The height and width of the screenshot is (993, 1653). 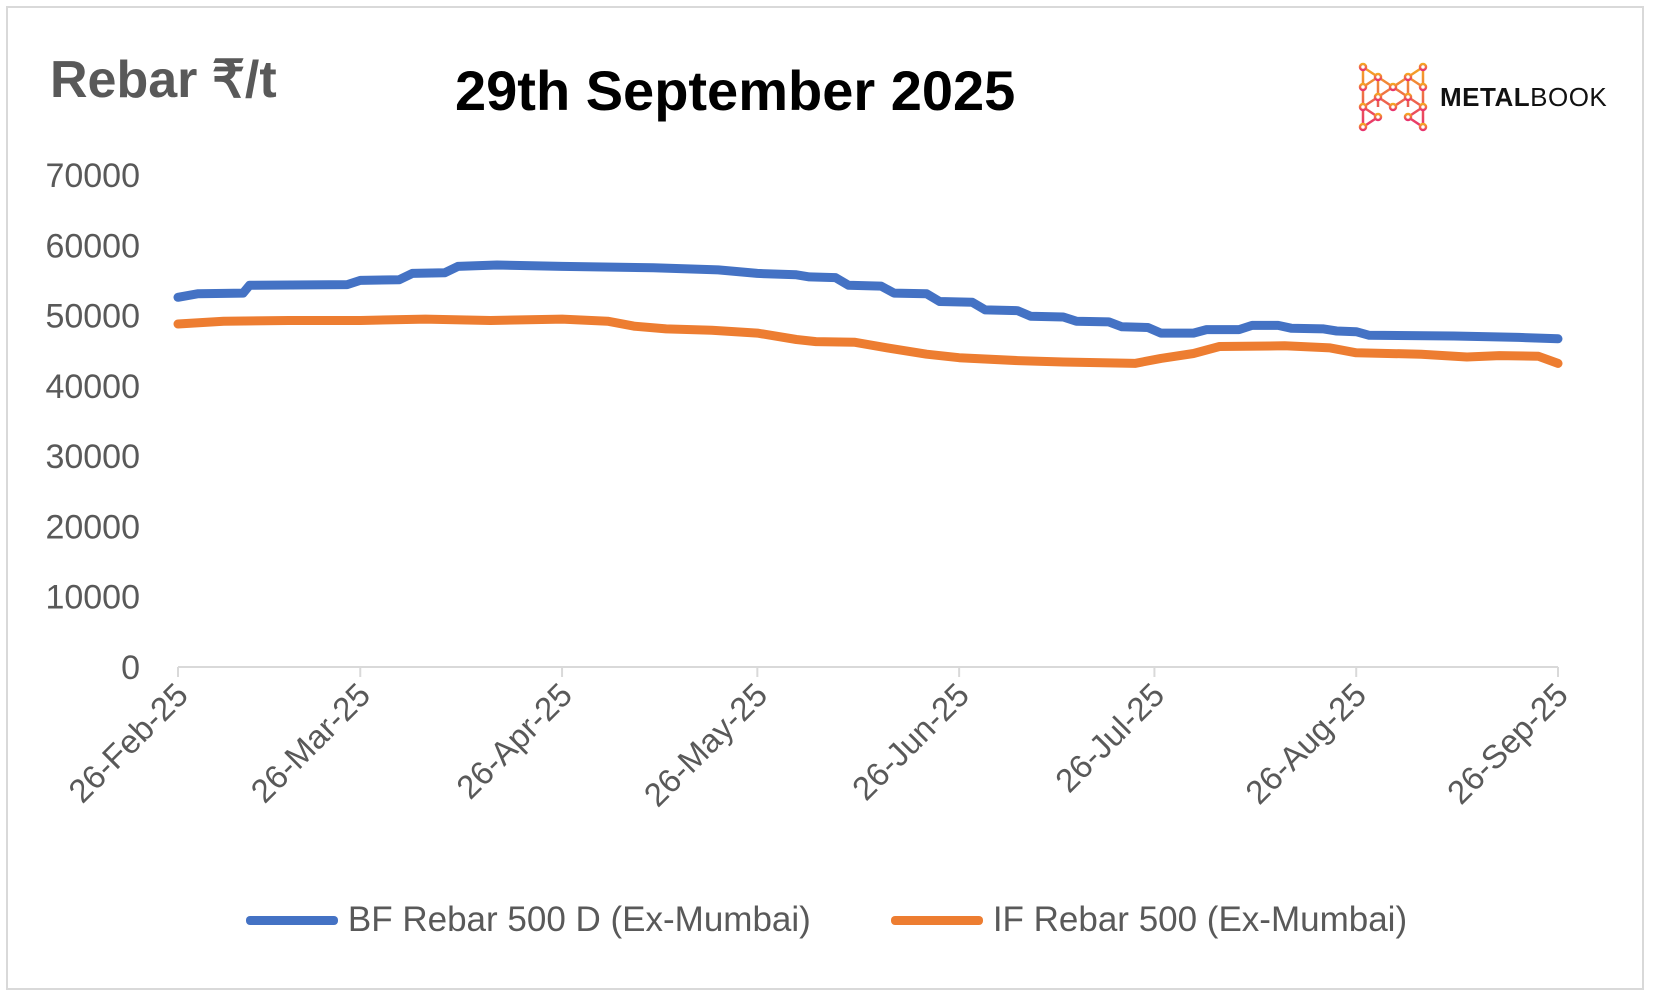 I want to click on legend-item-if-rebar: IF Rebar 500 (Ex-Mumbai), so click(x=1149, y=920).